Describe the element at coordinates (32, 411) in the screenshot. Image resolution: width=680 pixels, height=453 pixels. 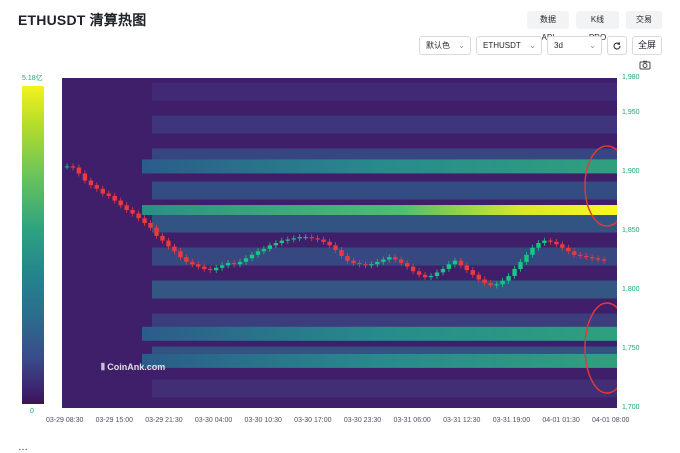
I see `color-scale-min-label: 0` at that location.